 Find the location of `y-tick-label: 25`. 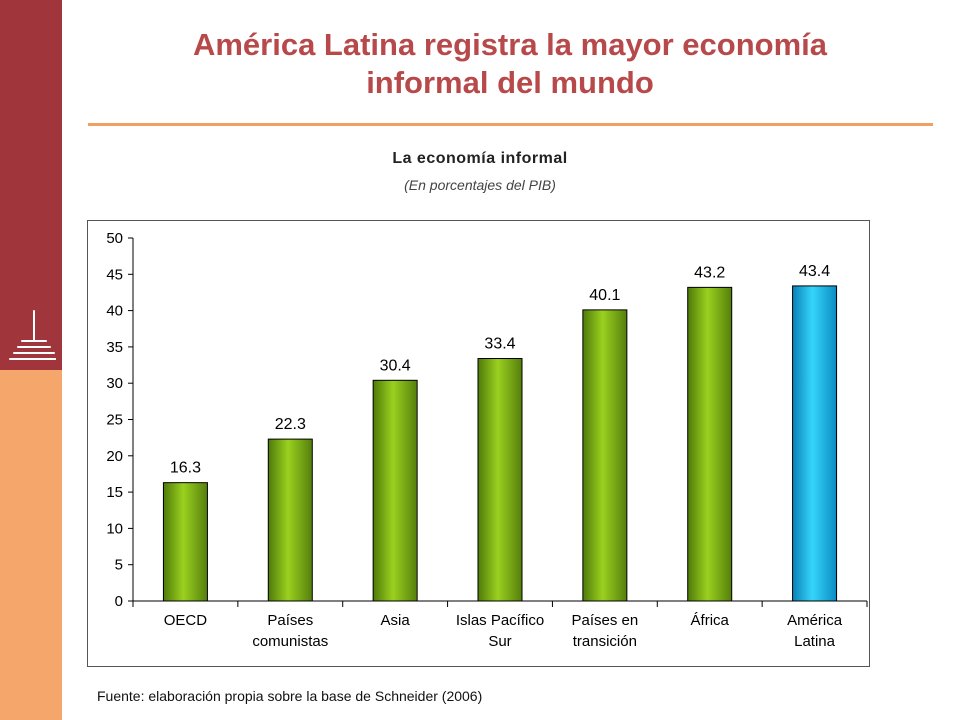

y-tick-label: 25 is located at coordinates (114, 420).